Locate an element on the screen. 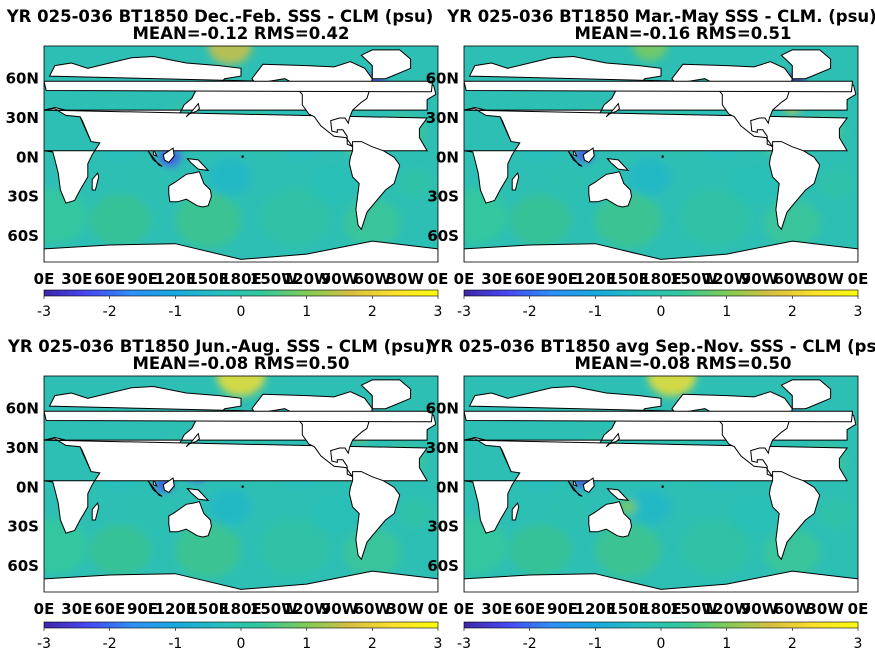 The image size is (875, 656). y-tick-label: 30S is located at coordinates (443, 197).